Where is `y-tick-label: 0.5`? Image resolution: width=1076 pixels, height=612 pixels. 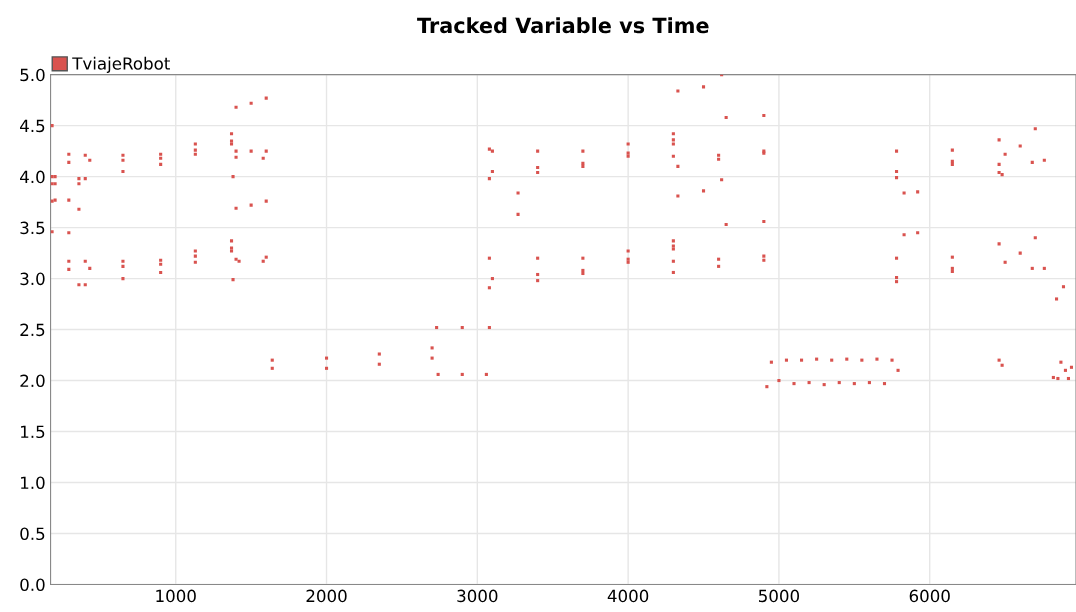 y-tick-label: 0.5 is located at coordinates (32, 534).